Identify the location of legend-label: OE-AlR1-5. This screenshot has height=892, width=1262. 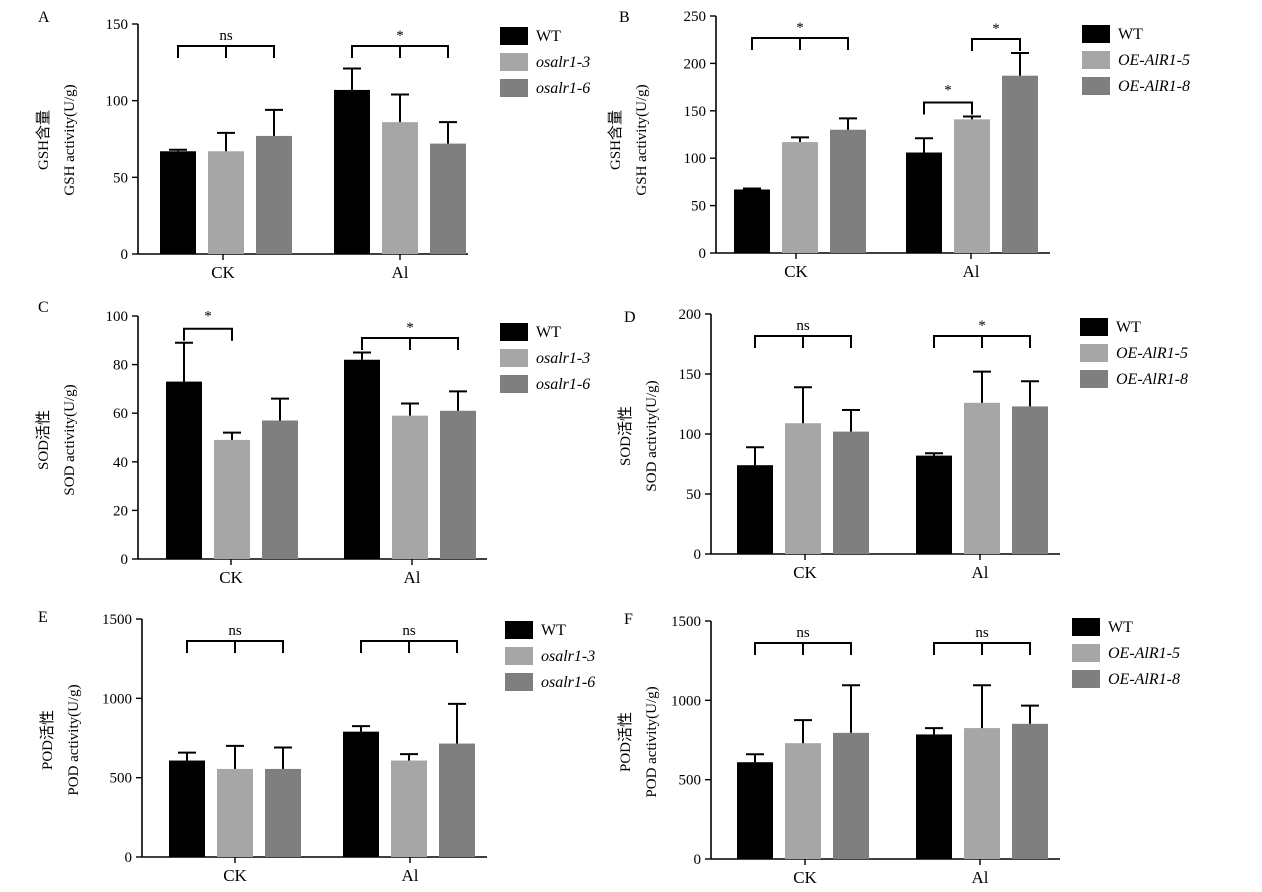
(1152, 353).